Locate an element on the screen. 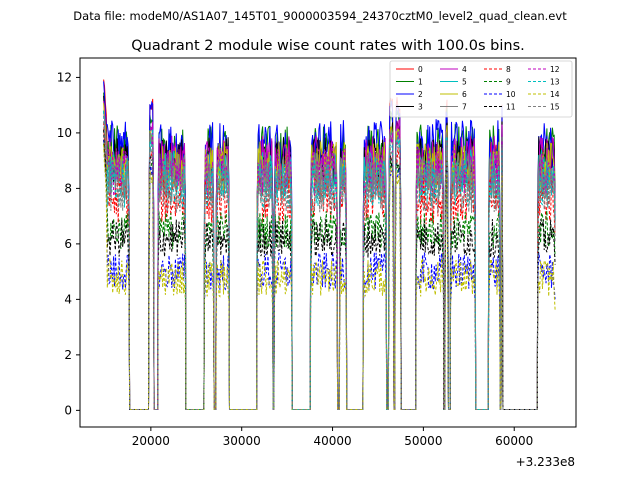  legend-label-3: 3 is located at coordinates (420, 107).